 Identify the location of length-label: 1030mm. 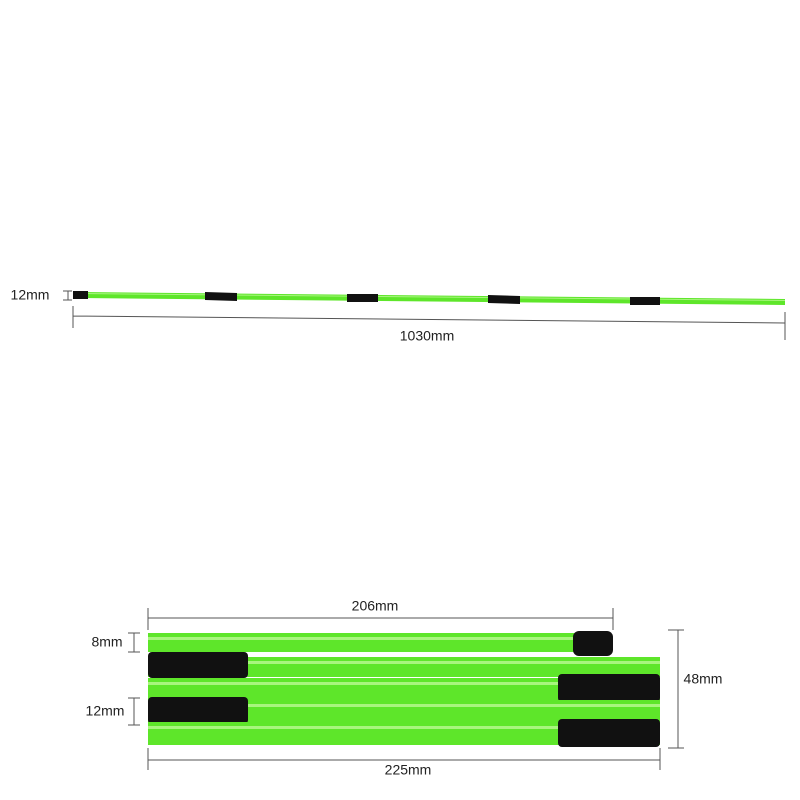
(427, 336).